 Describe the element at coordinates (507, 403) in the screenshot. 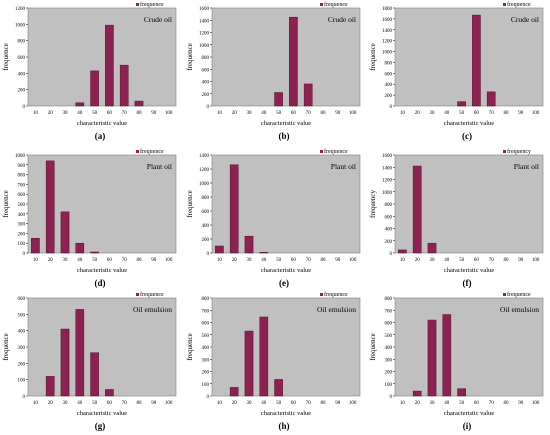

I see `x-tick-label: 80` at that location.